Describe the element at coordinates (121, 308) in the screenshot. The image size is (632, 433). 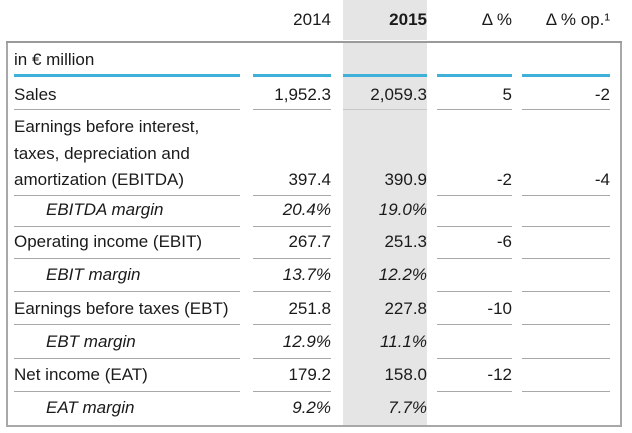
I see `row-label: Earnings before taxes (EBT)` at that location.